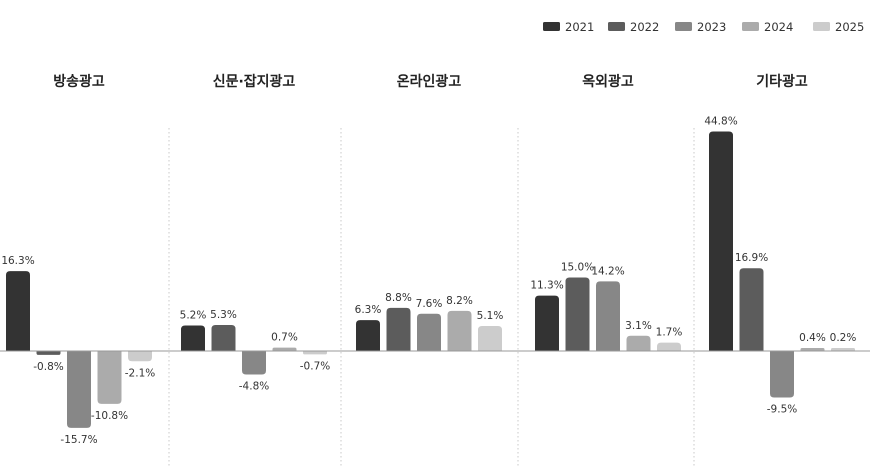 This screenshot has width=870, height=467. I want to click on group-title: 기타광고, so click(782, 81).